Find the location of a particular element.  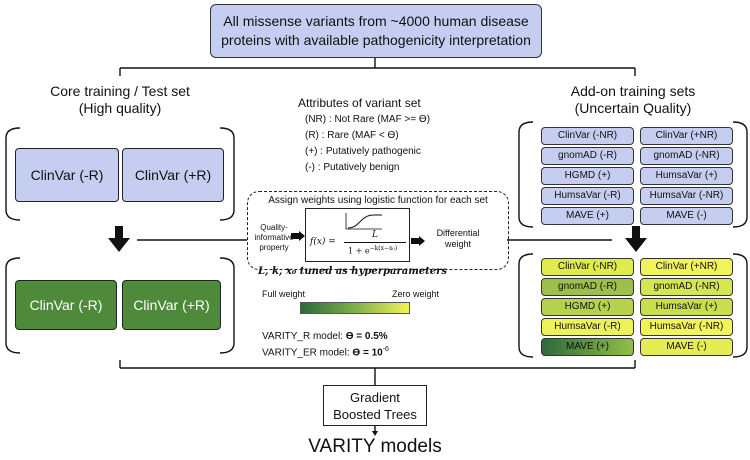

addon-box: ClinVar (+NR) is located at coordinates (686, 136).